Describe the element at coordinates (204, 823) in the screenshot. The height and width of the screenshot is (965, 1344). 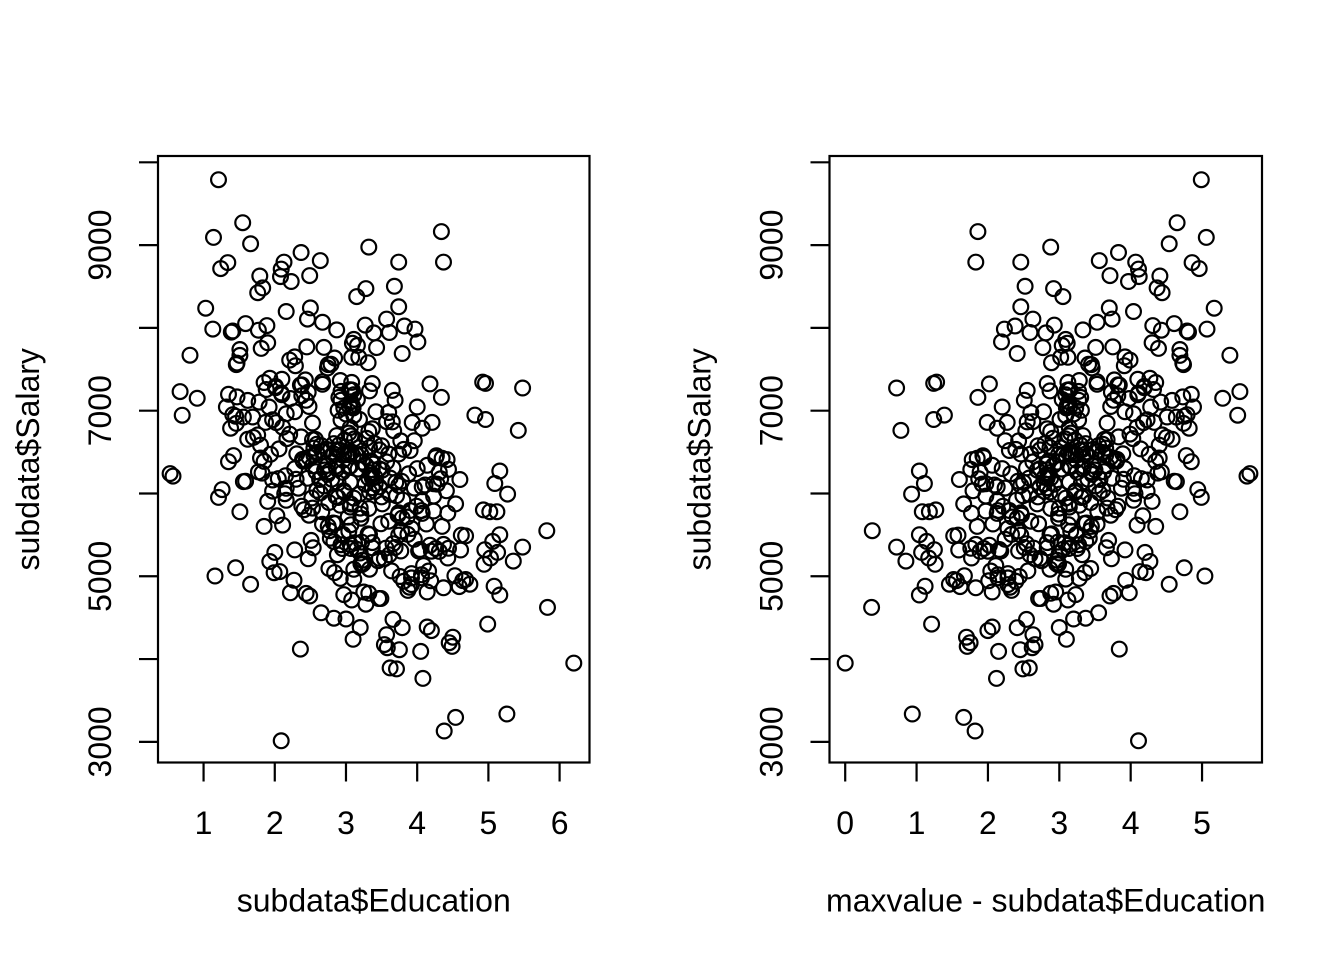
I see `x-tick-label: 1` at that location.